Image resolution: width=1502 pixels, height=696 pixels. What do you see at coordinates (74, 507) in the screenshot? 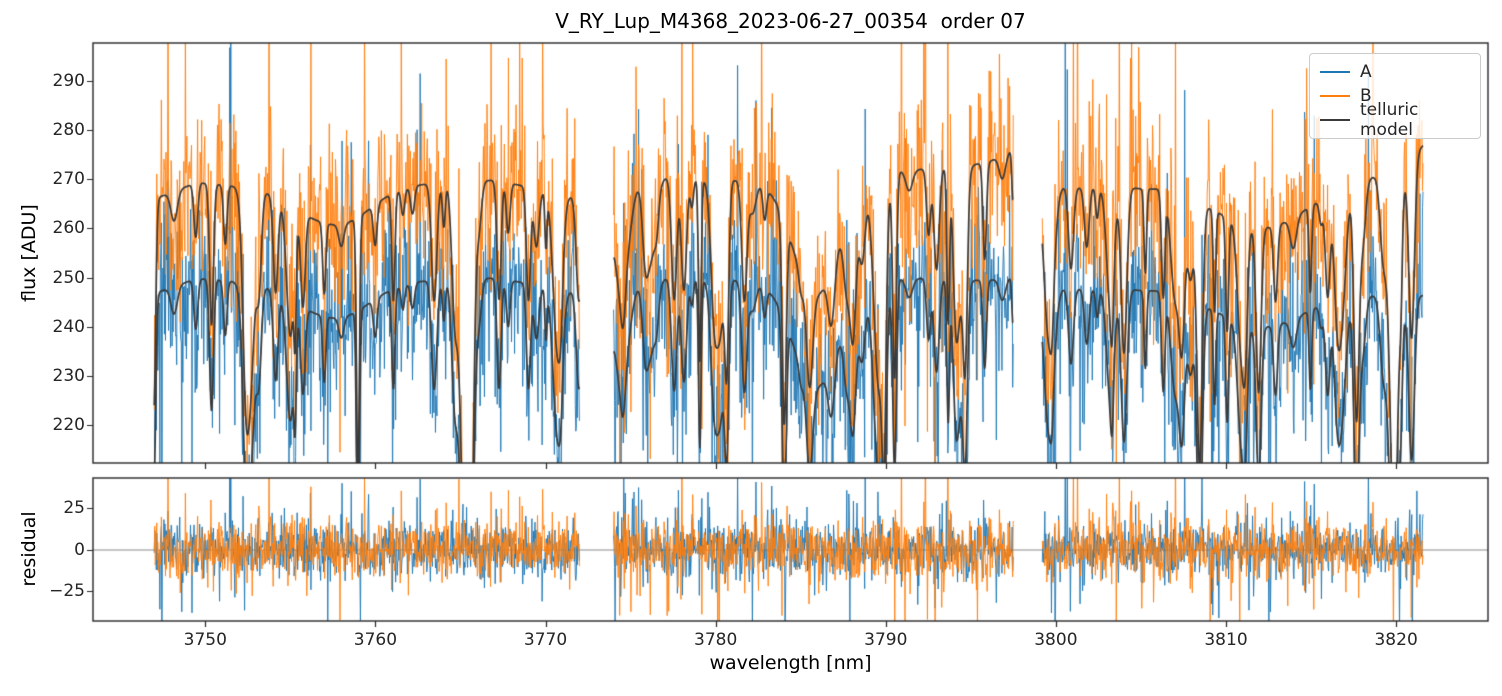
I see `residual-tick-label: 25` at bounding box center [74, 507].